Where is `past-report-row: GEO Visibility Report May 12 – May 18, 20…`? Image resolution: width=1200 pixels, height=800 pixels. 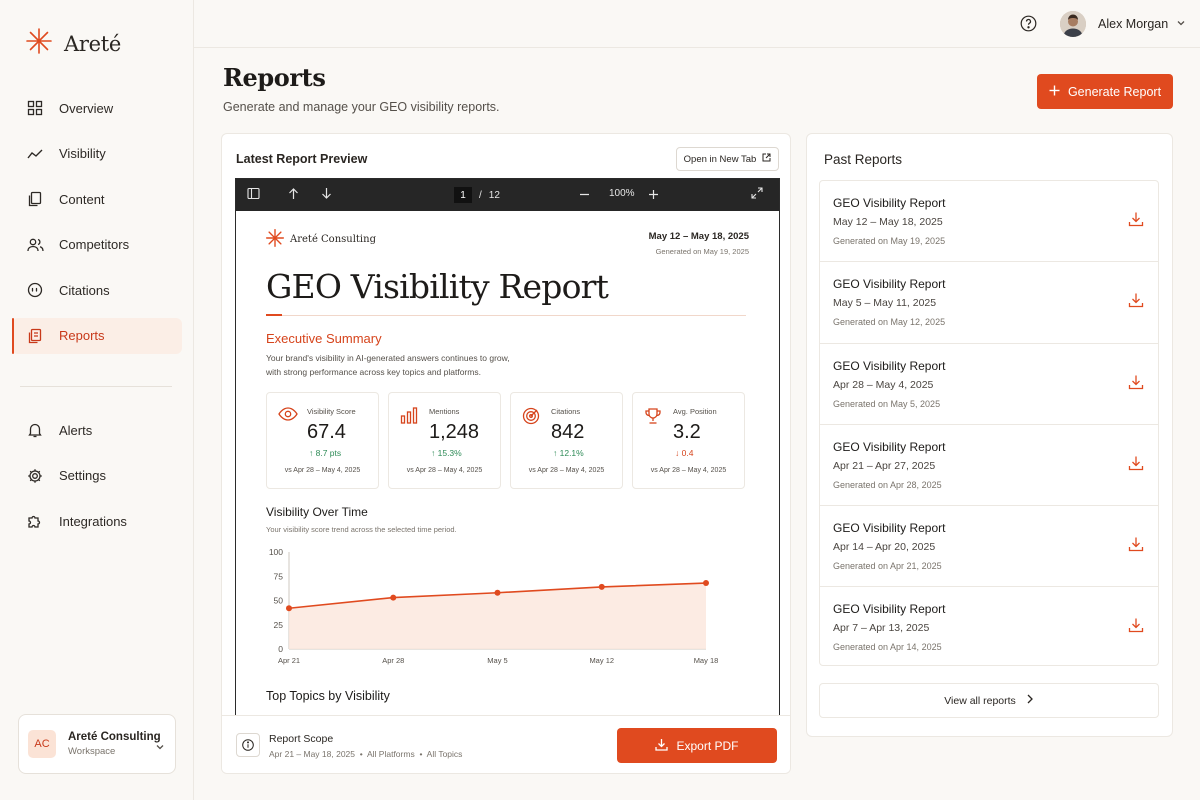
past-report-row: GEO Visibility Report May 12 – May 18, 20… is located at coordinates (989, 222).